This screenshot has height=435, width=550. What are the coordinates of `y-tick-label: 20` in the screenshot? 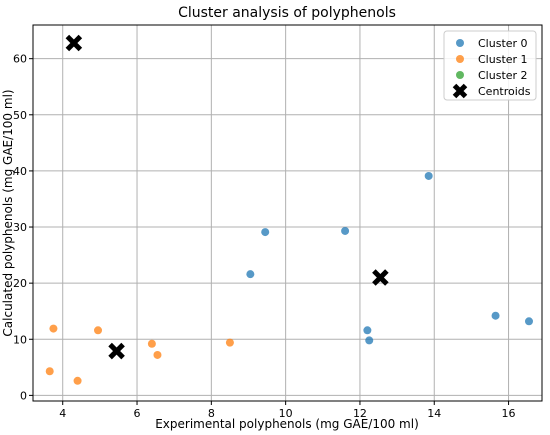 It's located at (20, 283).